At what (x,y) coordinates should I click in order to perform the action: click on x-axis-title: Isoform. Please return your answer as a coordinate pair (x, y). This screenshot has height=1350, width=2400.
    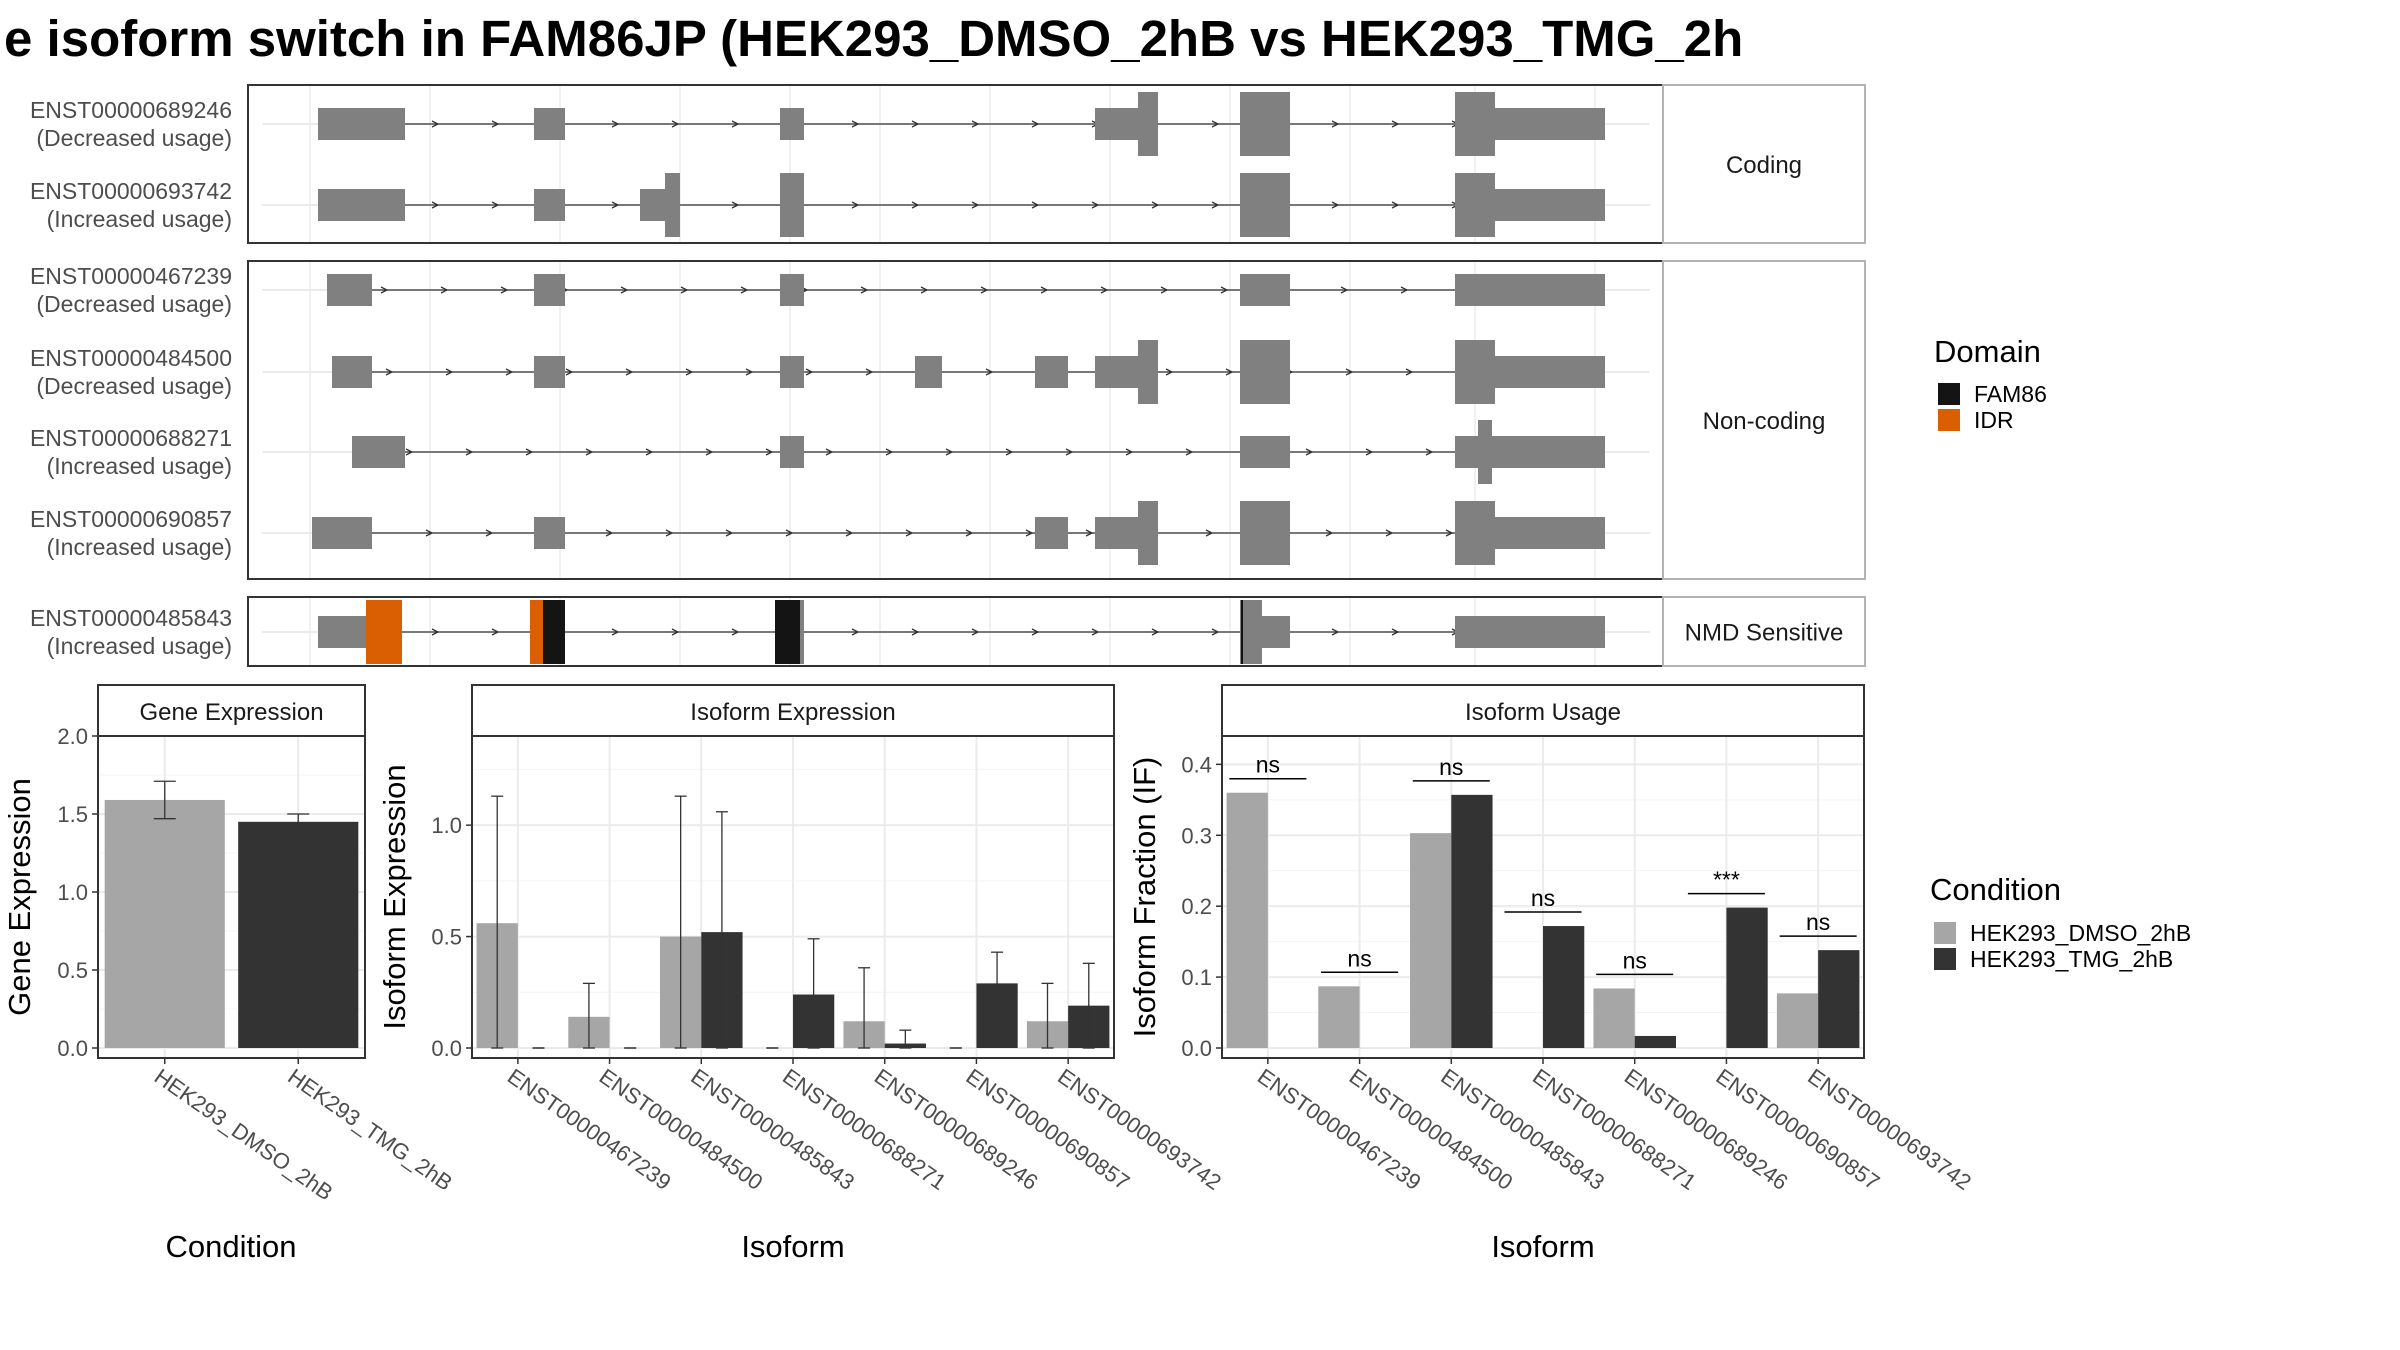
    Looking at the image, I should click on (792, 1246).